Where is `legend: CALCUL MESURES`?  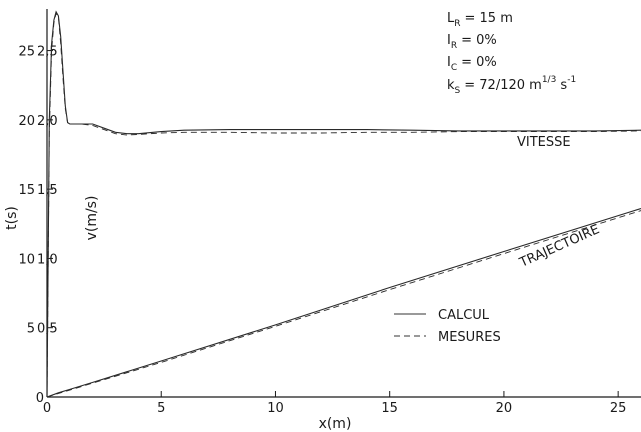 legend: CALCUL MESURES is located at coordinates (447, 326).